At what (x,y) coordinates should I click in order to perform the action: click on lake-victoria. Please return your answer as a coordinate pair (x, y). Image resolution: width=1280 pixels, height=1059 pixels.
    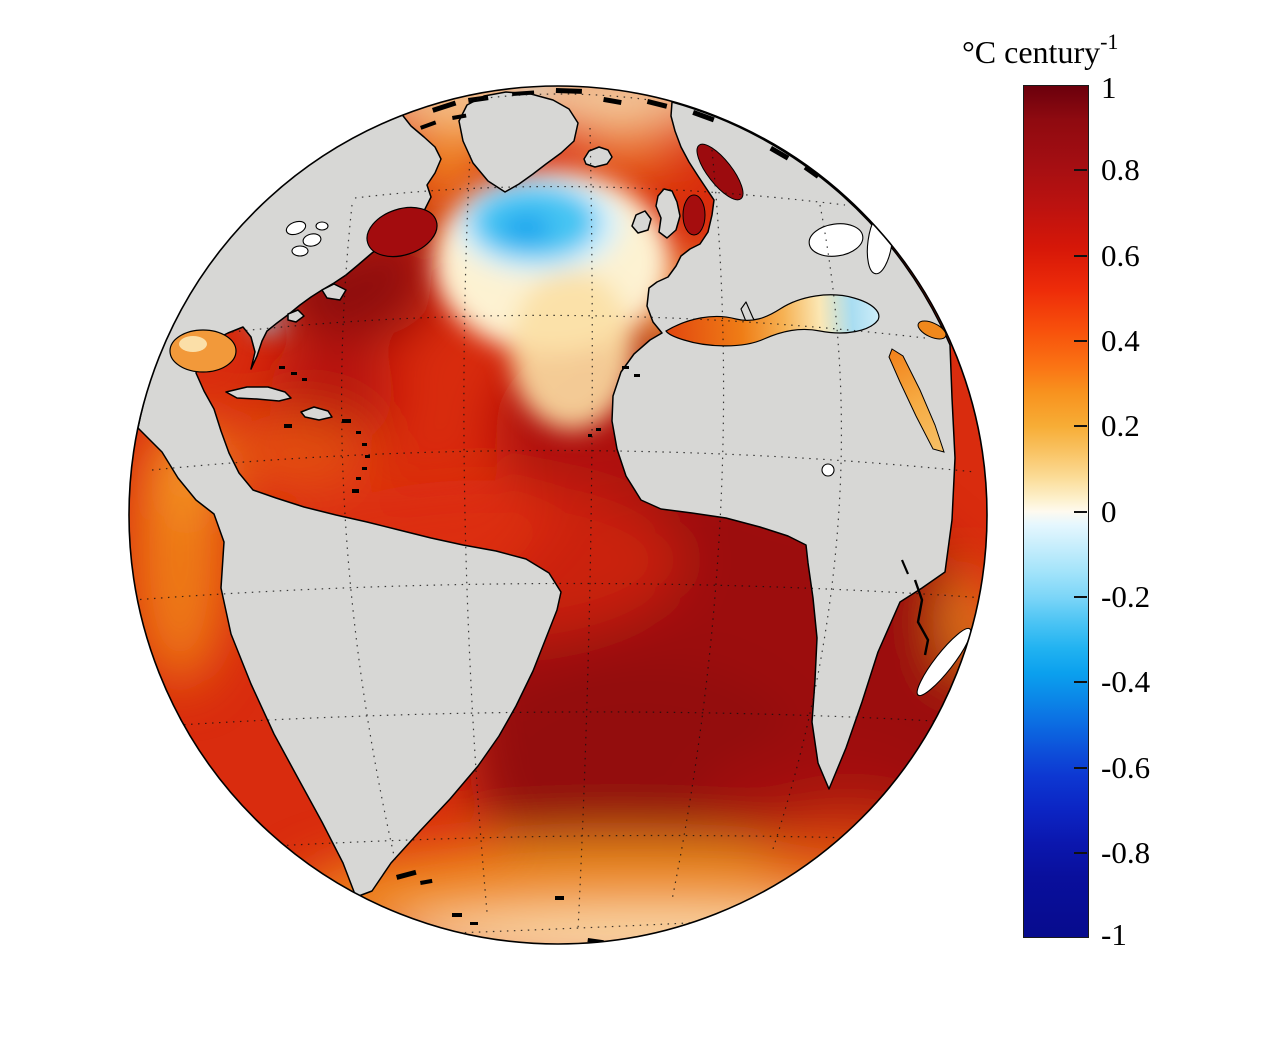
    Looking at the image, I should click on (828, 470).